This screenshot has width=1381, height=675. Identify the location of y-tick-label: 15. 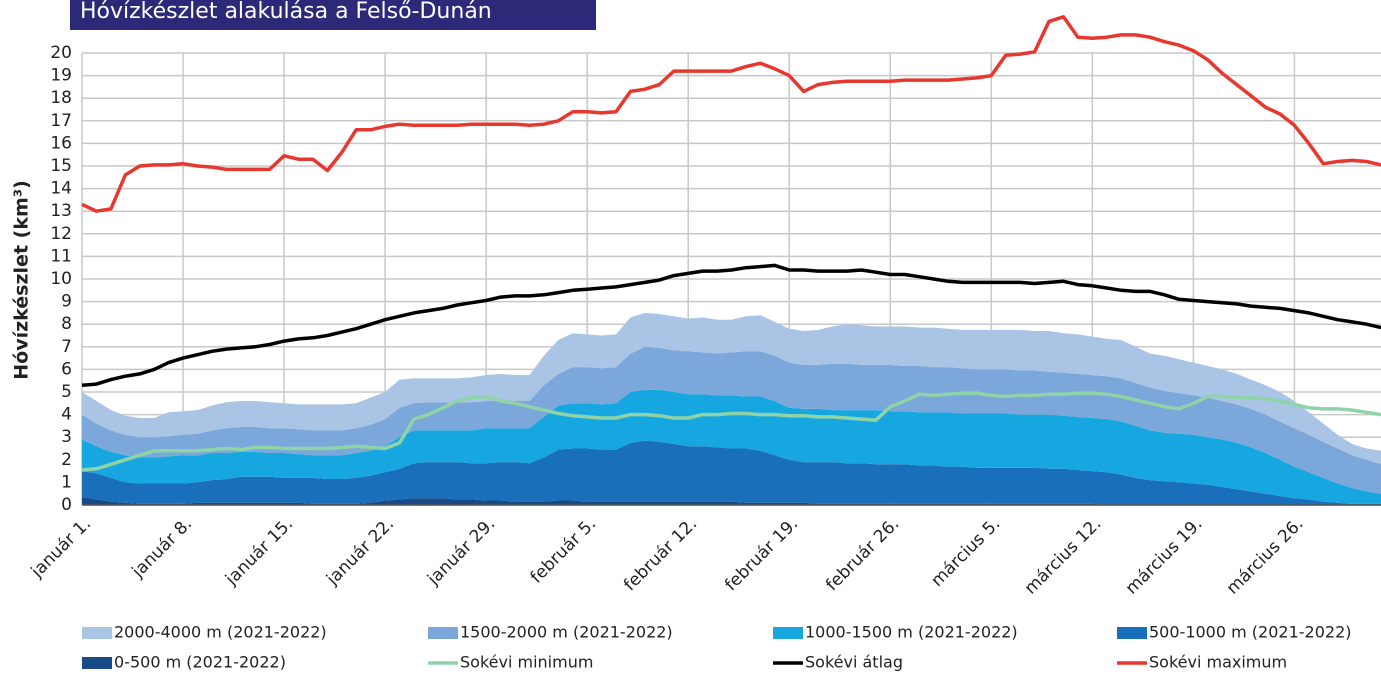
(61, 166).